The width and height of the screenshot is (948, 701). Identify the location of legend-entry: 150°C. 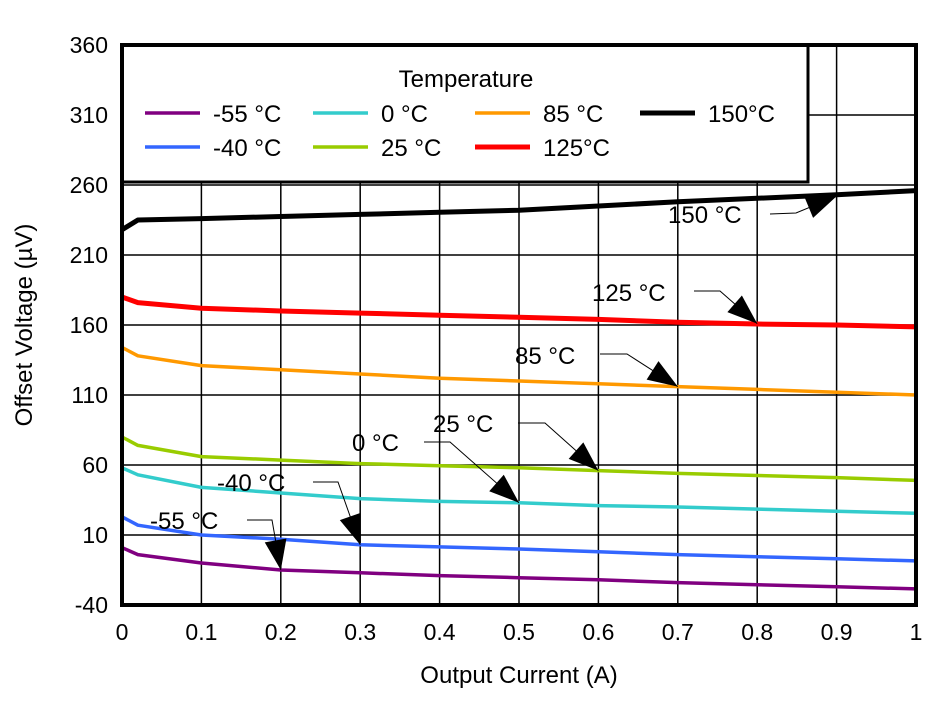
(741, 114).